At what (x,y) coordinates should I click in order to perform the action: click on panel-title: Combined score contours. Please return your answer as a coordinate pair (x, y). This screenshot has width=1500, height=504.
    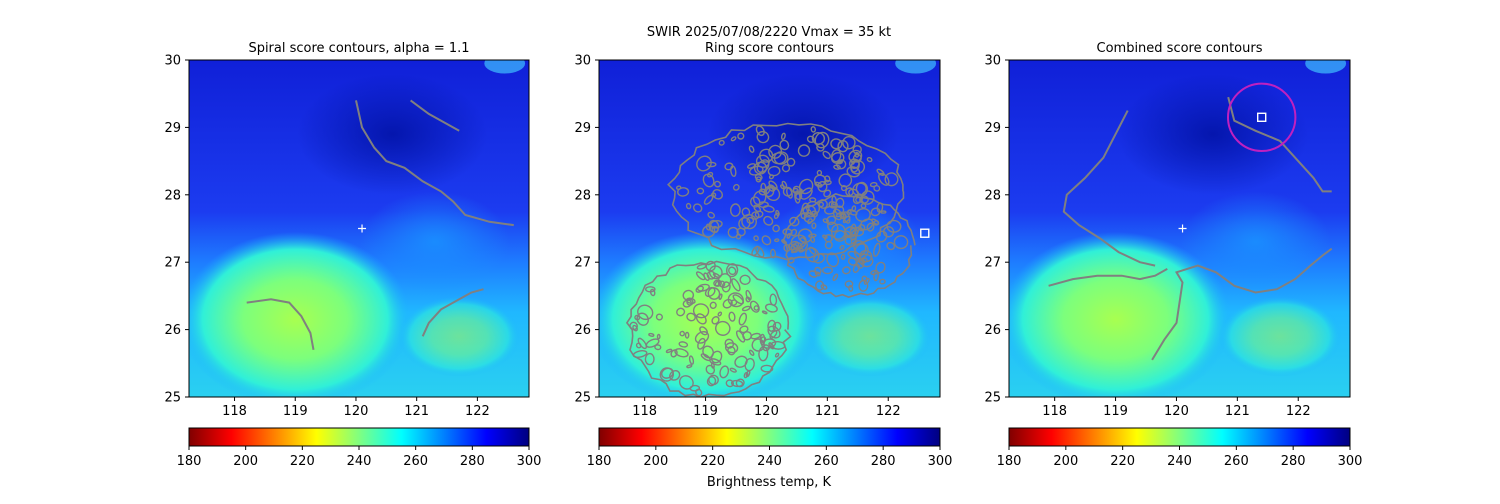
    Looking at the image, I should click on (1180, 48).